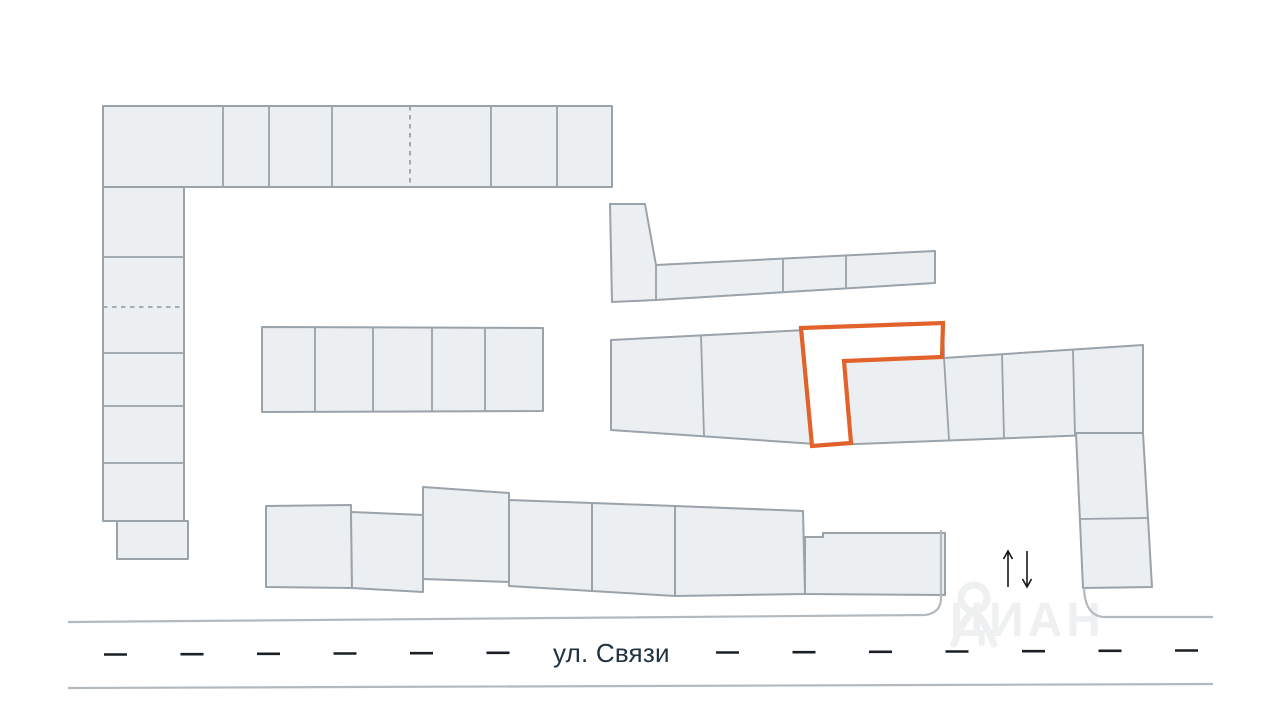  What do you see at coordinates (143, 354) in the screenshot?
I see `building-a-left-wing` at bounding box center [143, 354].